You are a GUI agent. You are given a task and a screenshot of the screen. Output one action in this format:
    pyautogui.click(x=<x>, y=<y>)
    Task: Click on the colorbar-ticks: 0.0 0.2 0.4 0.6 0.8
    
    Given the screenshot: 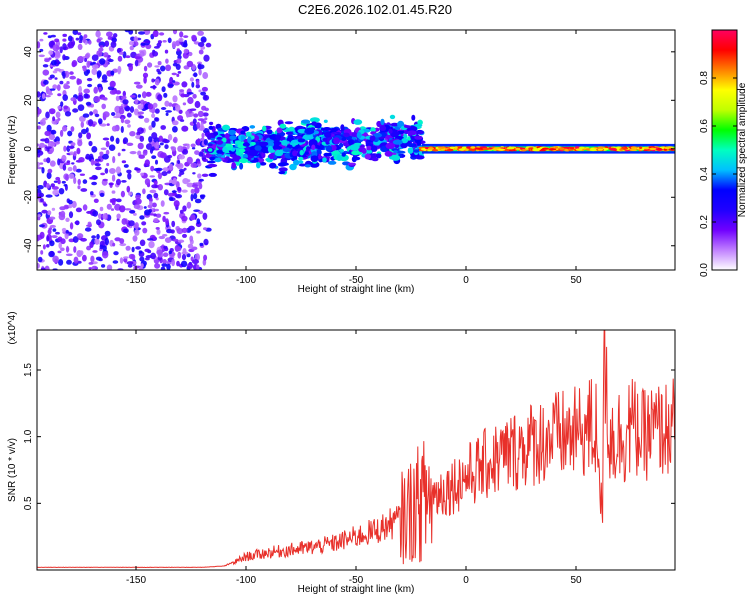 What is the action you would take?
    pyautogui.click(x=718, y=174)
    